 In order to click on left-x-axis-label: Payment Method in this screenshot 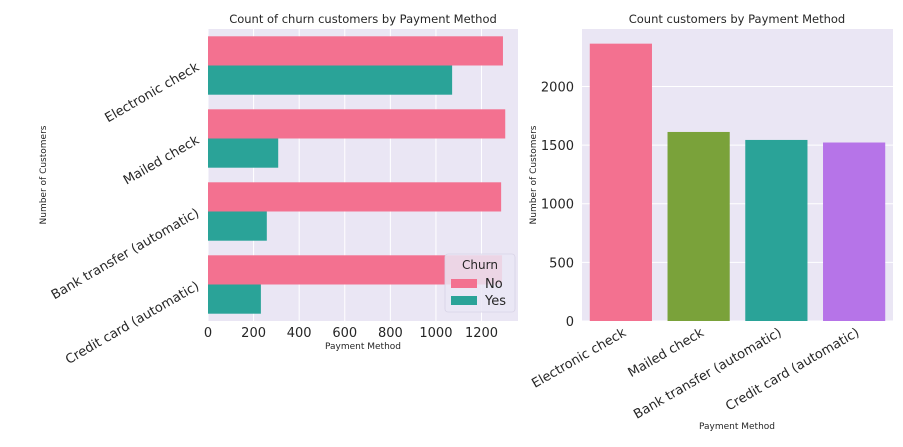, I will do `click(363, 347)`.